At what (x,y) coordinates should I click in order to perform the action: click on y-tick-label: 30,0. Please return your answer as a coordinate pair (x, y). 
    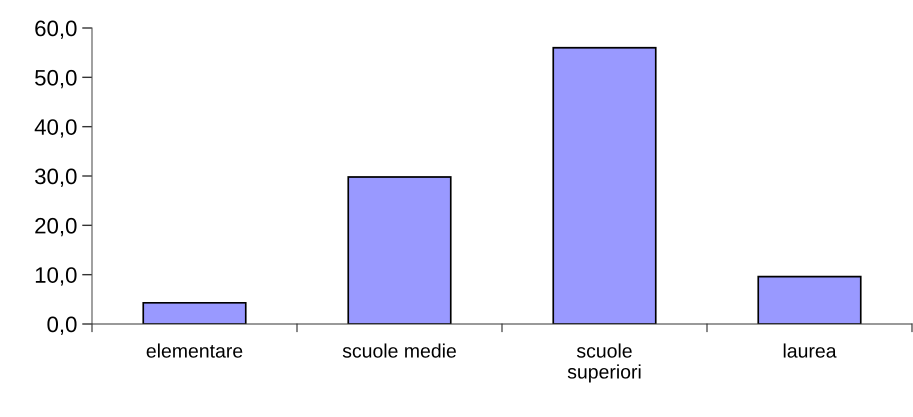
    Looking at the image, I should click on (56, 177).